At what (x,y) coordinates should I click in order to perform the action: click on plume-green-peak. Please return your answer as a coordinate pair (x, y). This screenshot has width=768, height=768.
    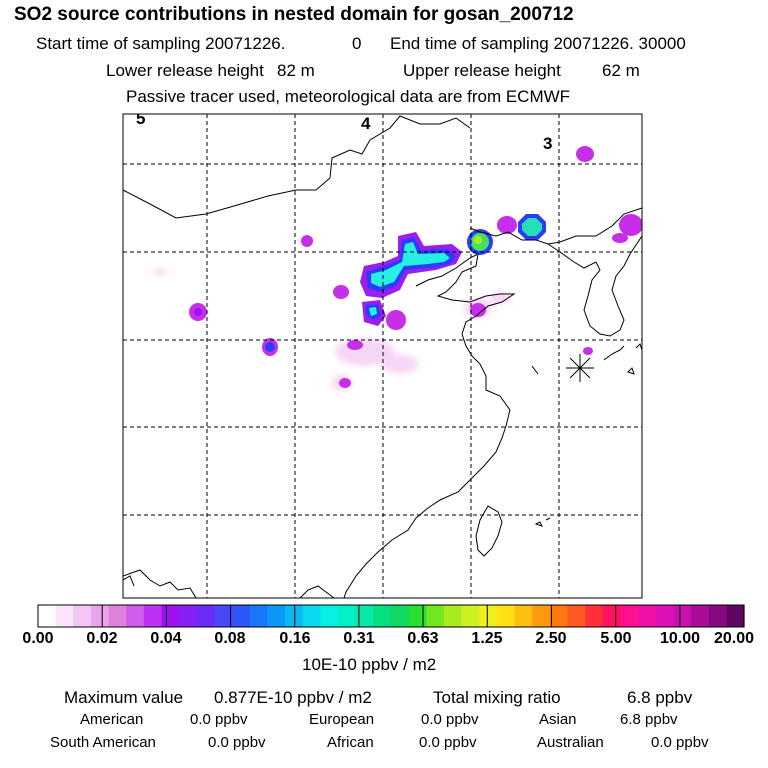
    Looking at the image, I should click on (478, 240).